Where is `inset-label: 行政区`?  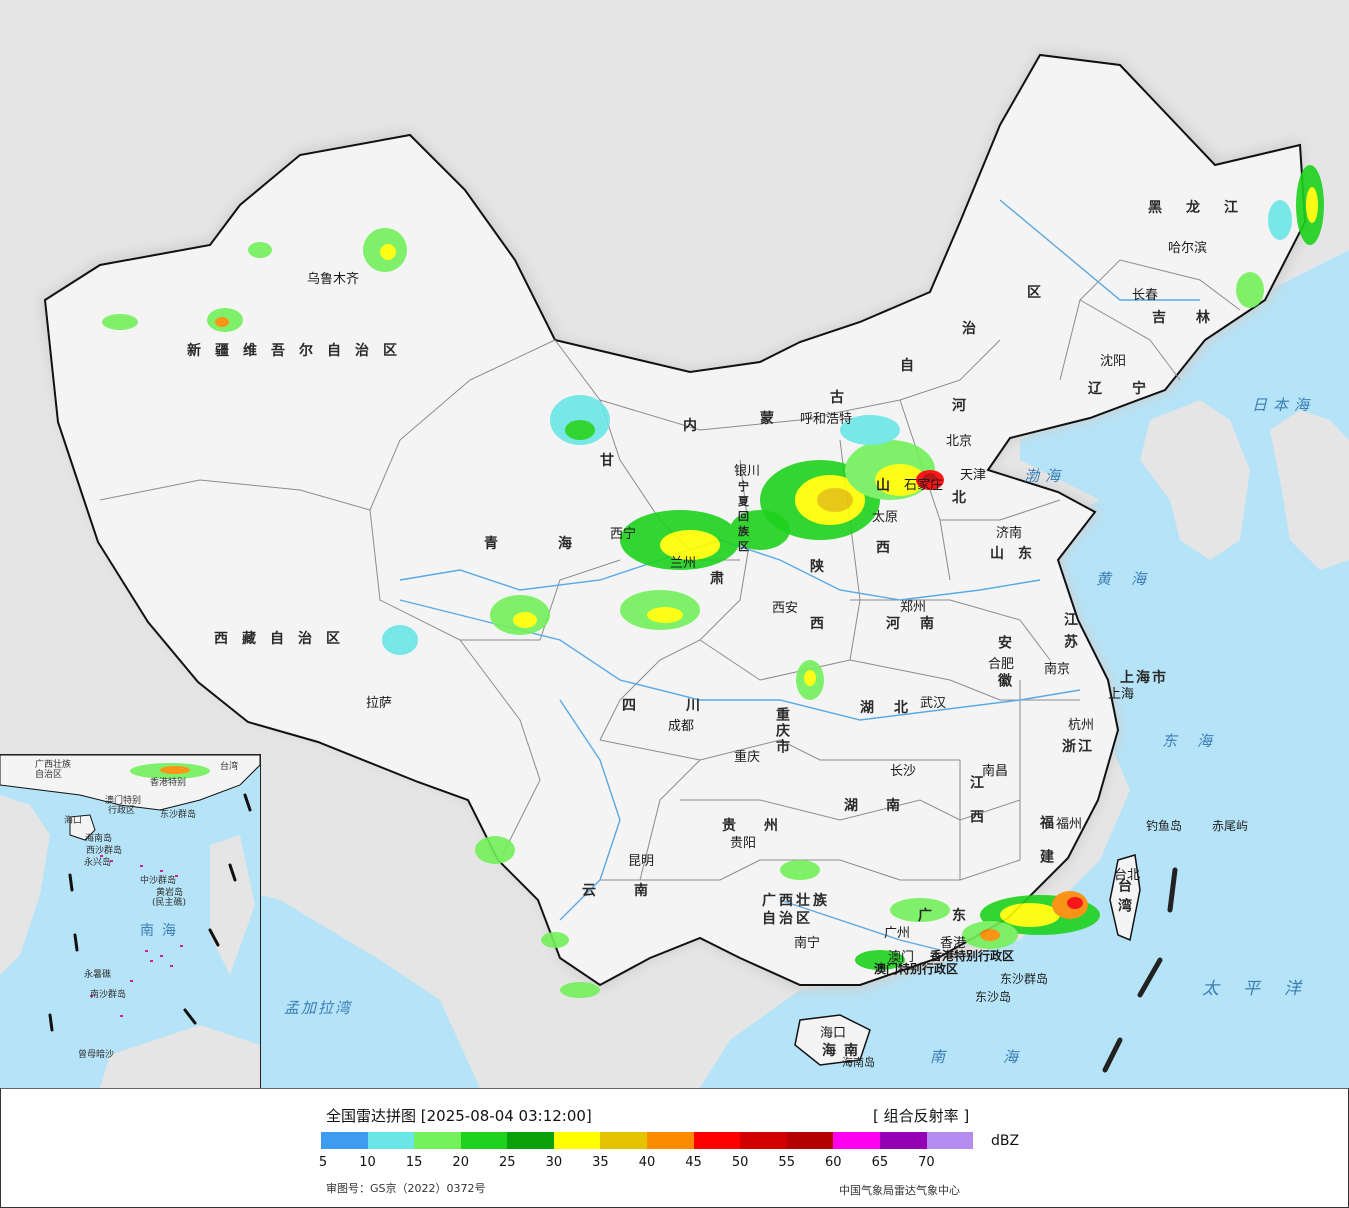
inset-label: 行政区 is located at coordinates (122, 811).